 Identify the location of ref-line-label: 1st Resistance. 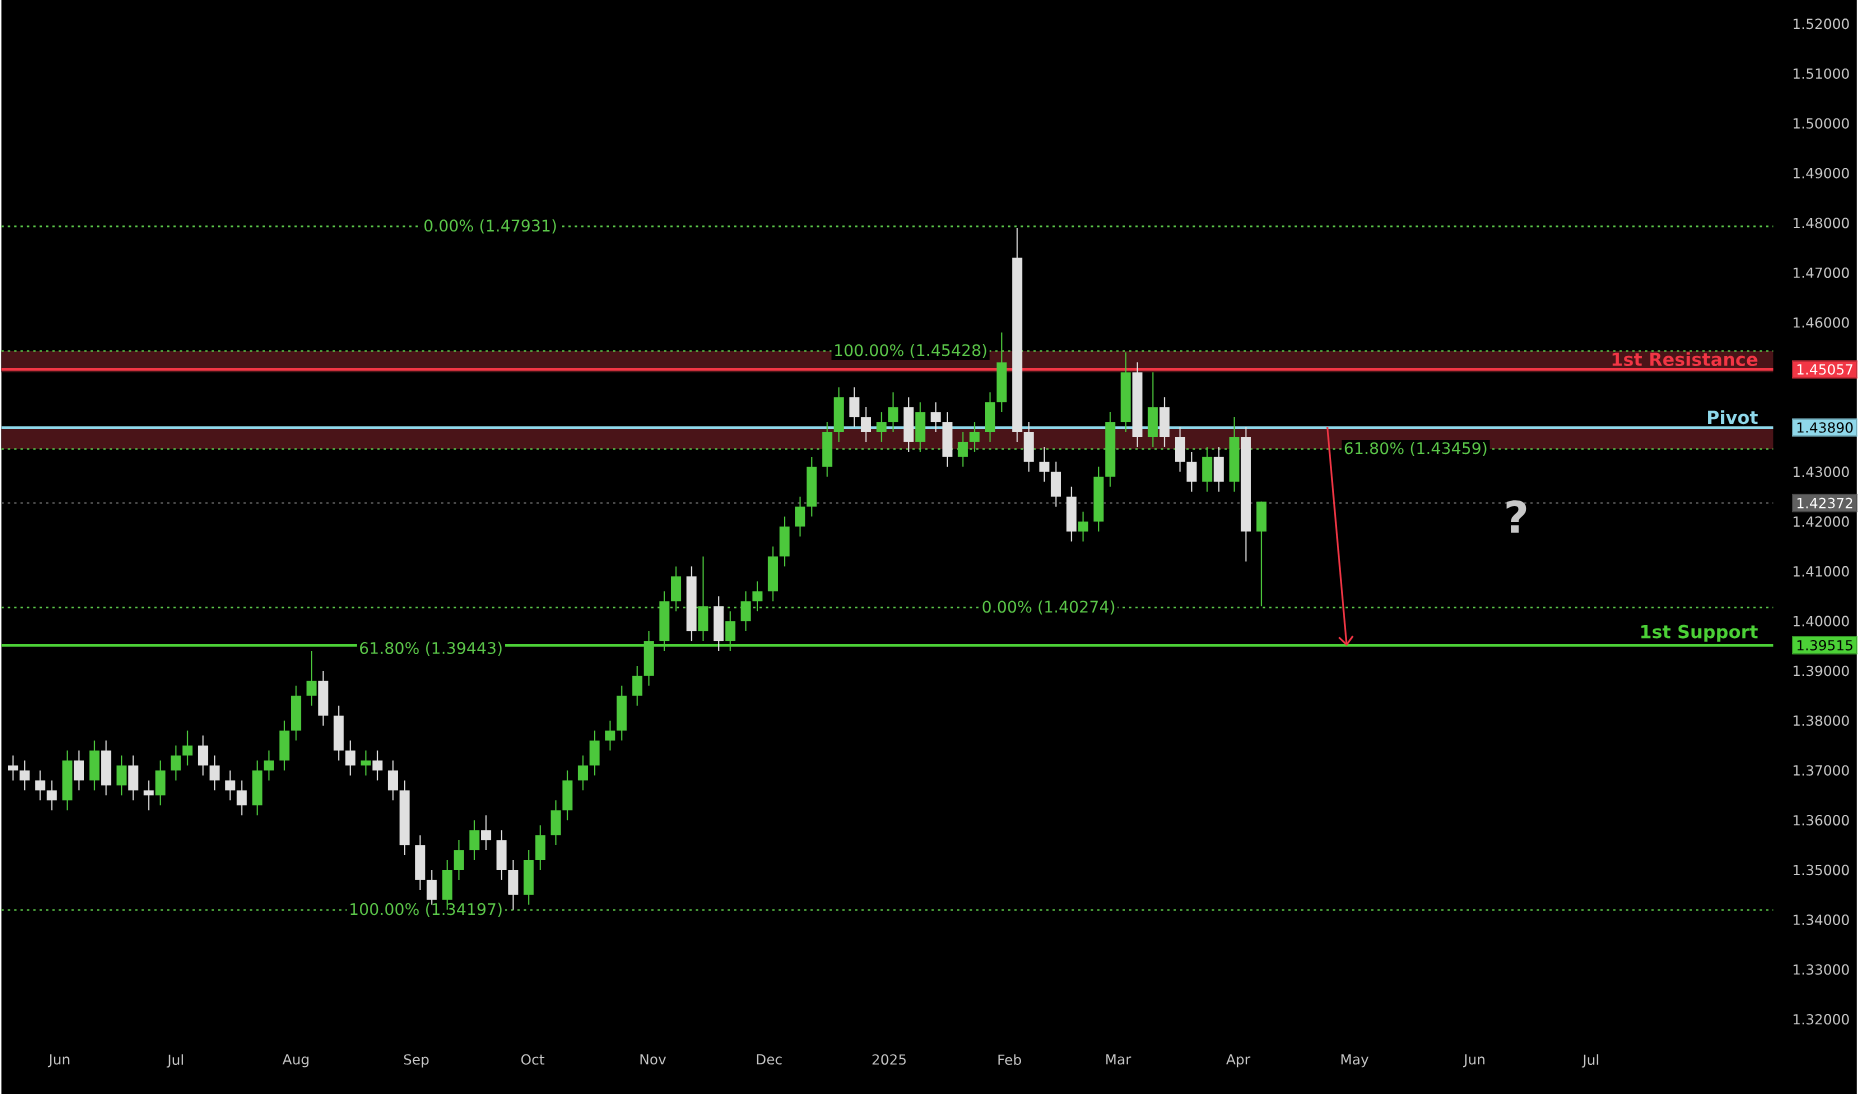
(1685, 358).